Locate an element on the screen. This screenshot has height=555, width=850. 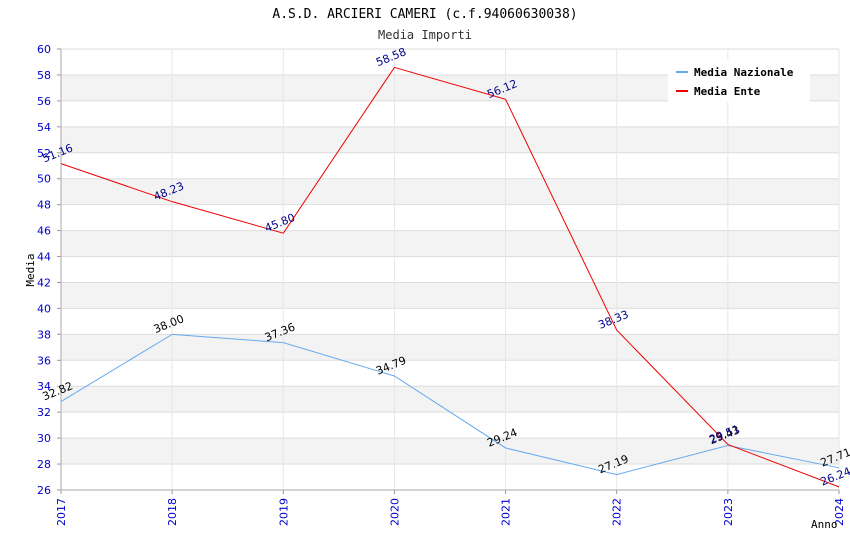
y-tick-label: 26 is located at coordinates (44, 490).